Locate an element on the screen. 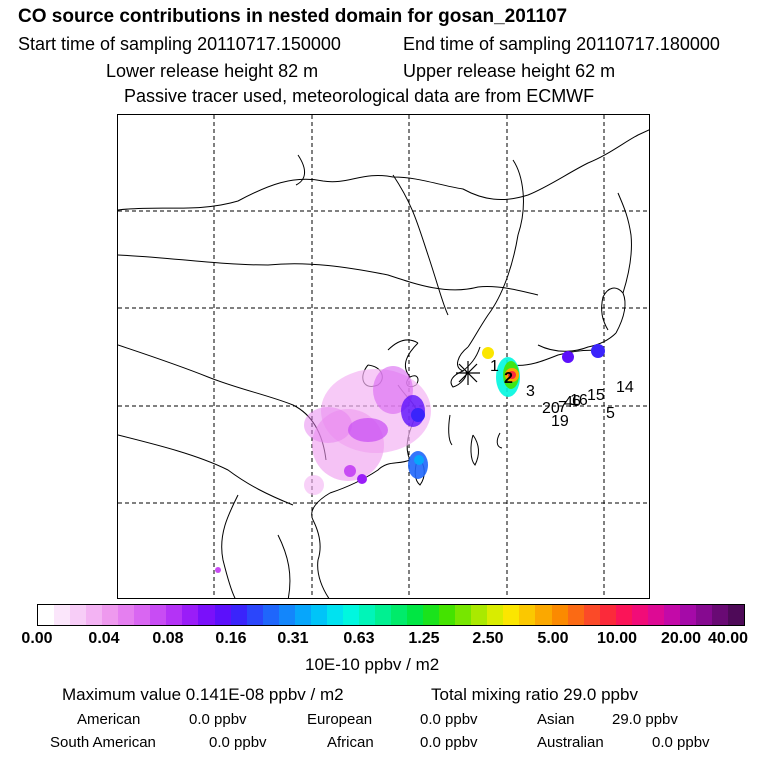  european-value: 0.0 ppbv is located at coordinates (449, 719).